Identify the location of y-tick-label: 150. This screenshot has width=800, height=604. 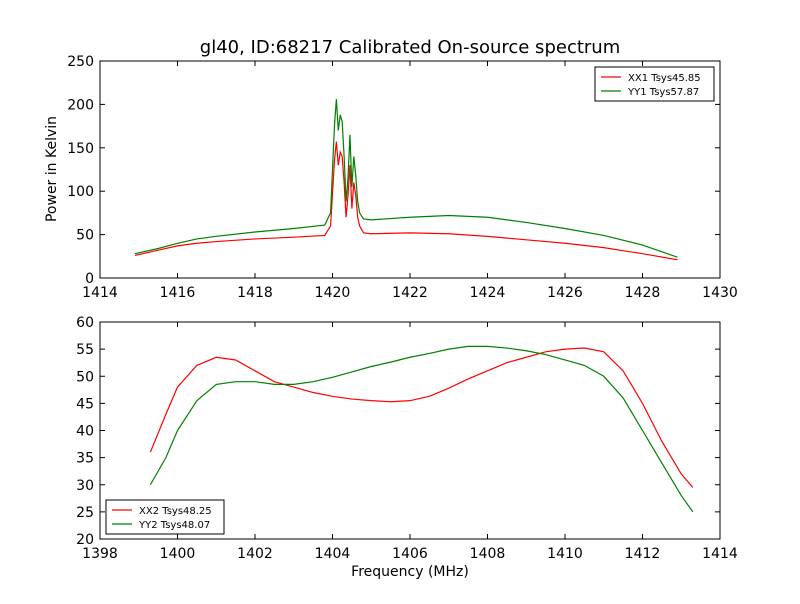
(80, 149).